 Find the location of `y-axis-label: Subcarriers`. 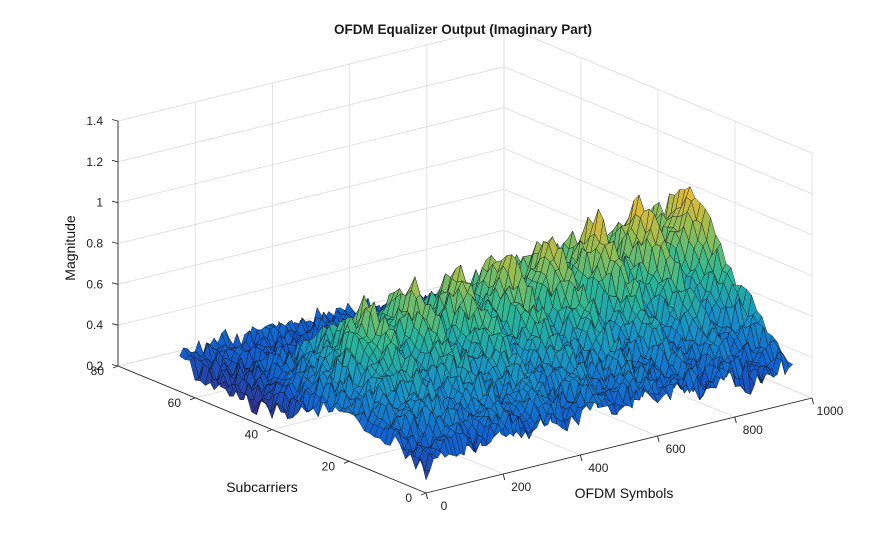

y-axis-label: Subcarriers is located at coordinates (262, 487).